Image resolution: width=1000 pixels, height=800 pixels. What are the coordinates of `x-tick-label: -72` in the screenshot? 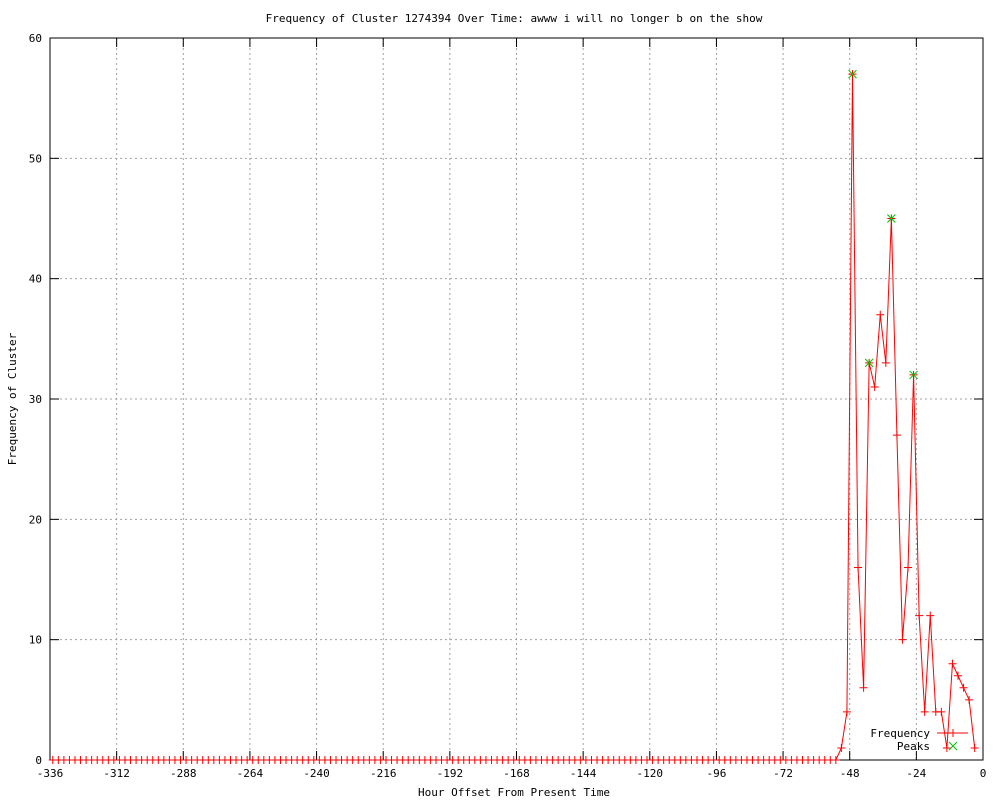 It's located at (783, 773).